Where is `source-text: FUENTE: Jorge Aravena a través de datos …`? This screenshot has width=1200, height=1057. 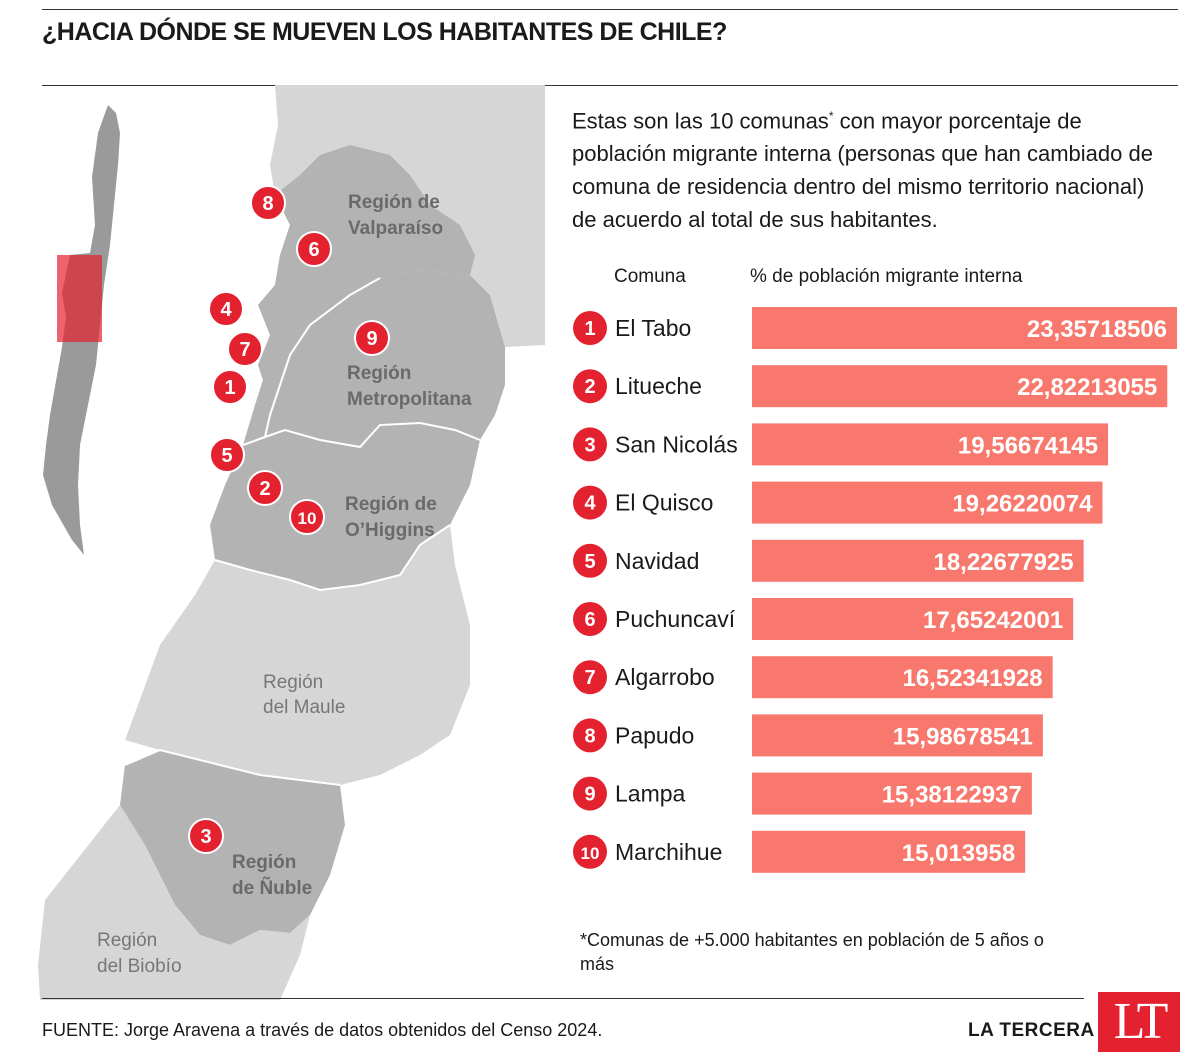 source-text: FUENTE: Jorge Aravena a través de datos … is located at coordinates (322, 1030).